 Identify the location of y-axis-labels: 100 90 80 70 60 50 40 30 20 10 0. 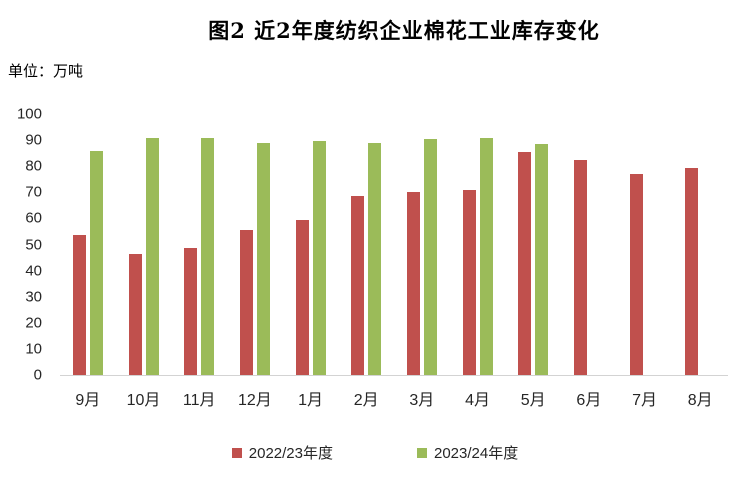
(23, 245).